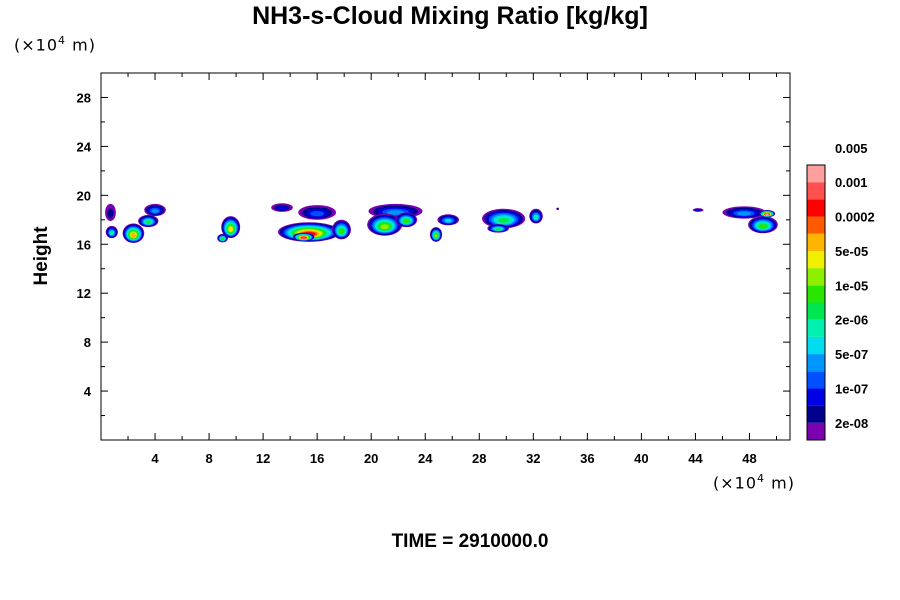 The width and height of the screenshot is (900, 600). Describe the element at coordinates (761, 478) in the screenshot. I see `x-unit-exponent: 4` at that location.